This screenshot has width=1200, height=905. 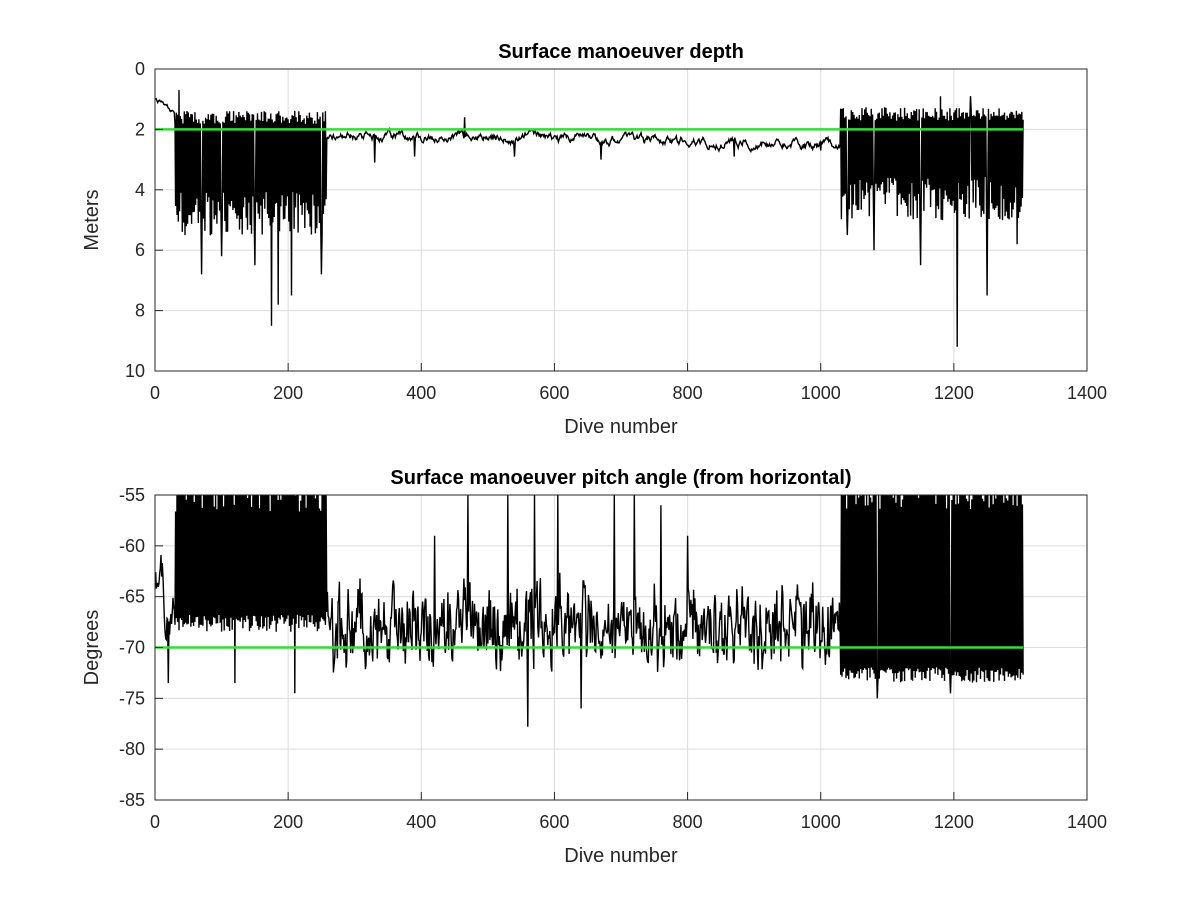 What do you see at coordinates (621, 427) in the screenshot?
I see `depth-x-axis-label: Dive number` at bounding box center [621, 427].